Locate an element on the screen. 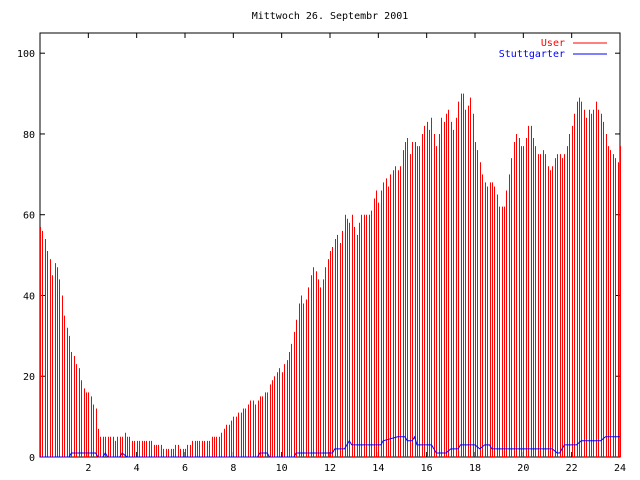 The height and width of the screenshot is (480, 640). x-tick-label: 16 is located at coordinates (427, 468).